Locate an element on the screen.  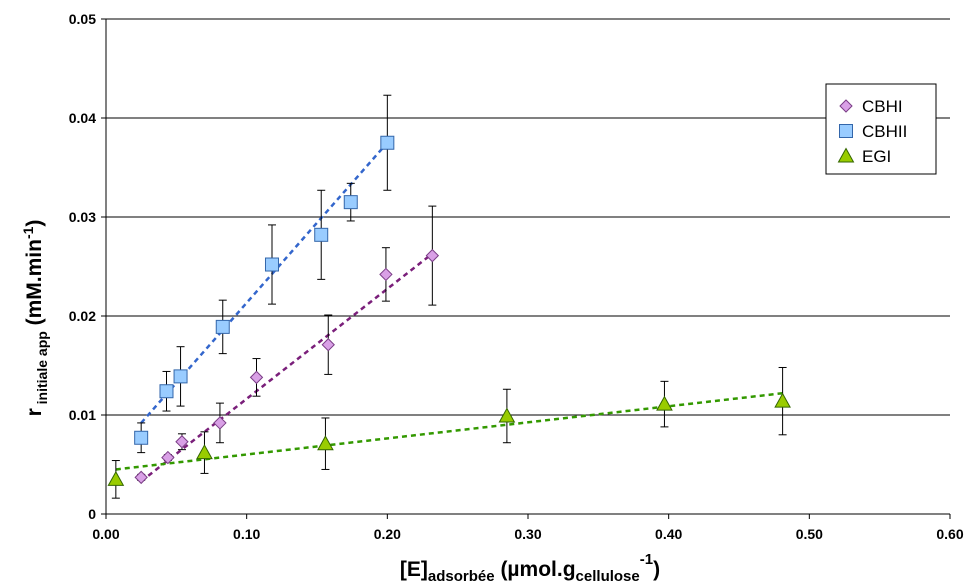
legend-label-cbhii: CBHII is located at coordinates (884, 131).